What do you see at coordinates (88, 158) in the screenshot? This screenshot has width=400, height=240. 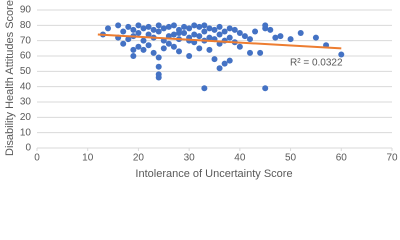 I see `x-tick-label: 10` at bounding box center [88, 158].